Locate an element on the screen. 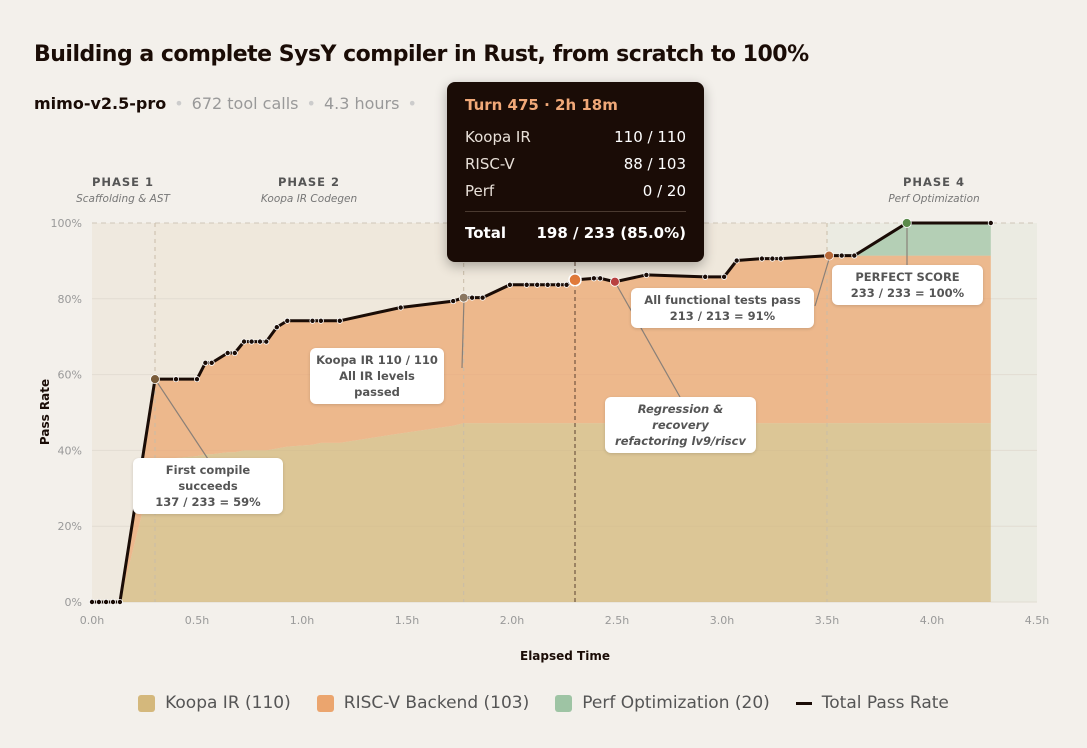 The height and width of the screenshot is (748, 1087). annotation-perfect-score: PERFECT SCORE 233 / 233 = 100% is located at coordinates (907, 285).